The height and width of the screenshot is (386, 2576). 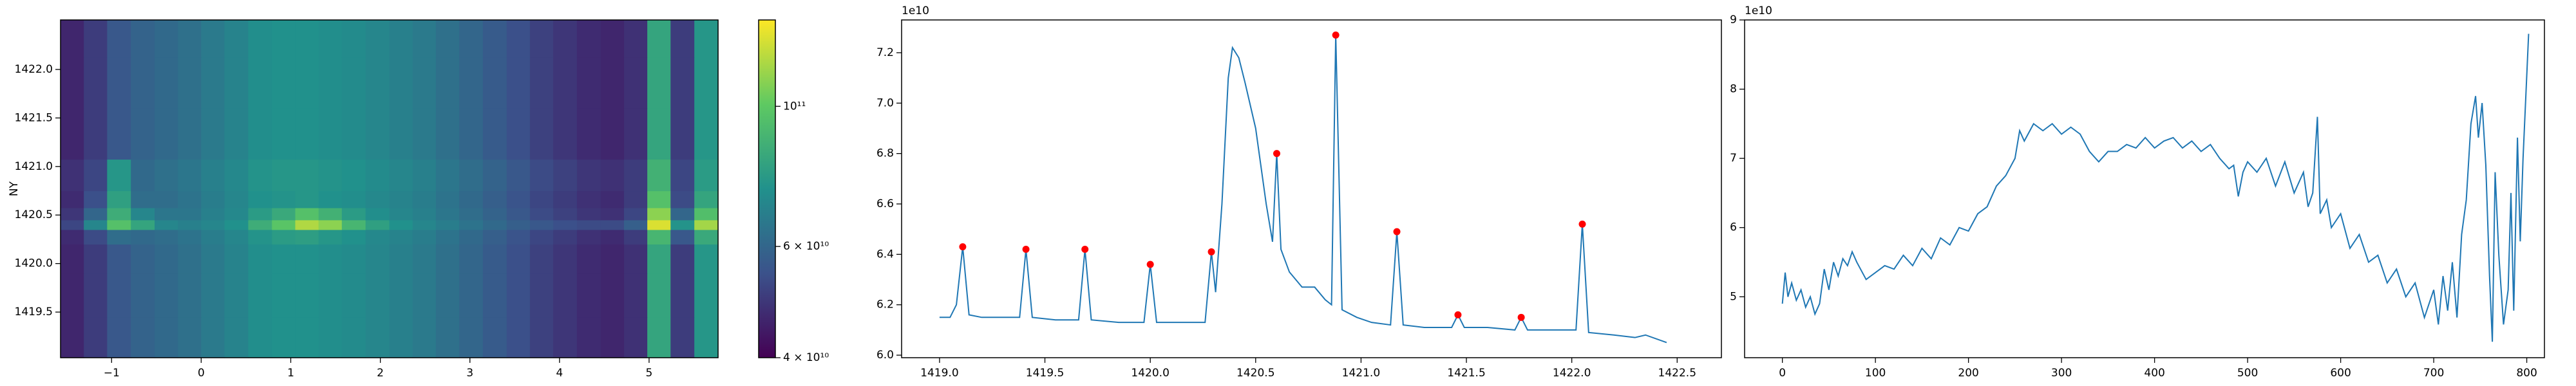 I want to click on colorbar-tick-label: 10¹¹, so click(x=794, y=106).